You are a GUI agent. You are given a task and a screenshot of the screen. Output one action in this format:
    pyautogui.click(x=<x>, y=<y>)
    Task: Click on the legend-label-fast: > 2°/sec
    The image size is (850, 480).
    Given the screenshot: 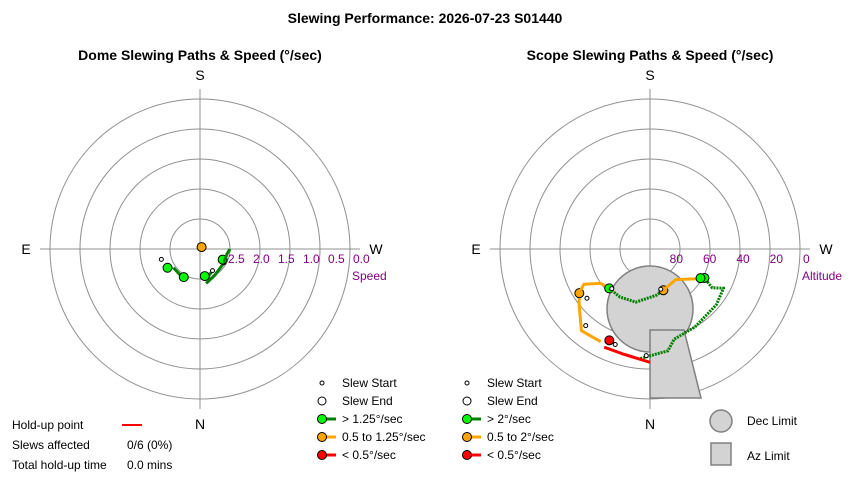 What is the action you would take?
    pyautogui.click(x=509, y=419)
    